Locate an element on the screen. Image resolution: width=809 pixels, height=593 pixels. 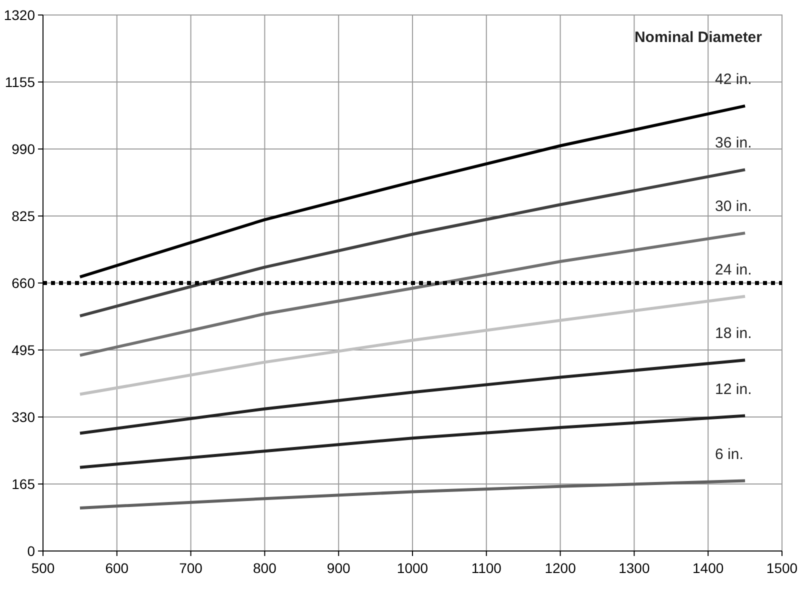
x-tick-label: 500 is located at coordinates (43, 568).